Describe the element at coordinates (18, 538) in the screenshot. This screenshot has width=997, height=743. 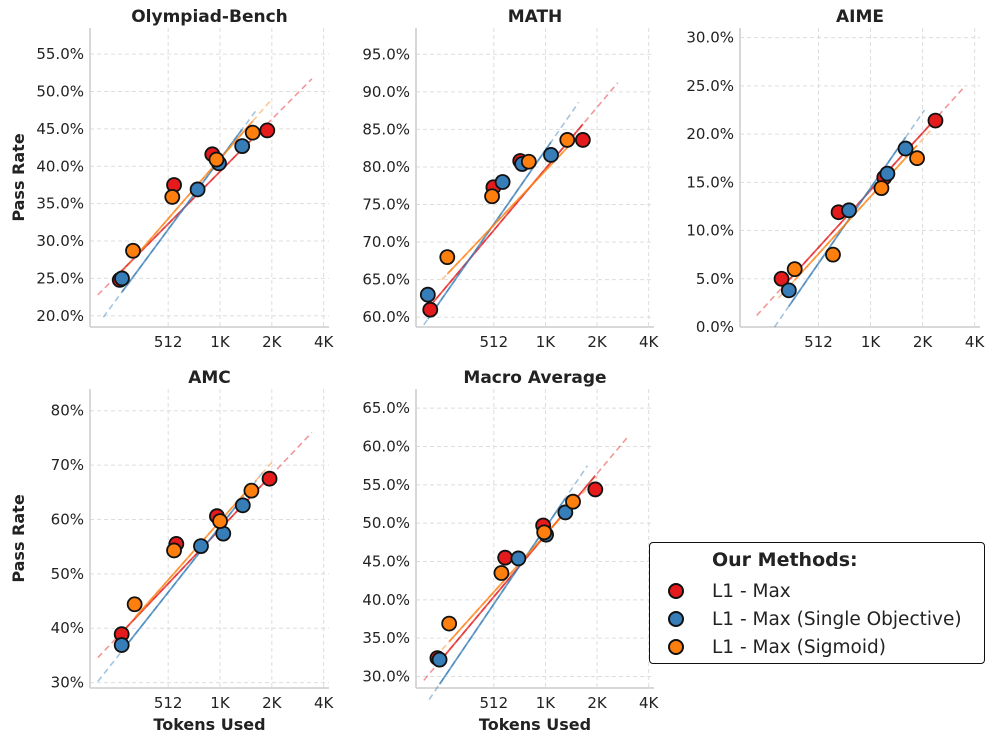
I see `y-axis-label: Pass Rate` at that location.